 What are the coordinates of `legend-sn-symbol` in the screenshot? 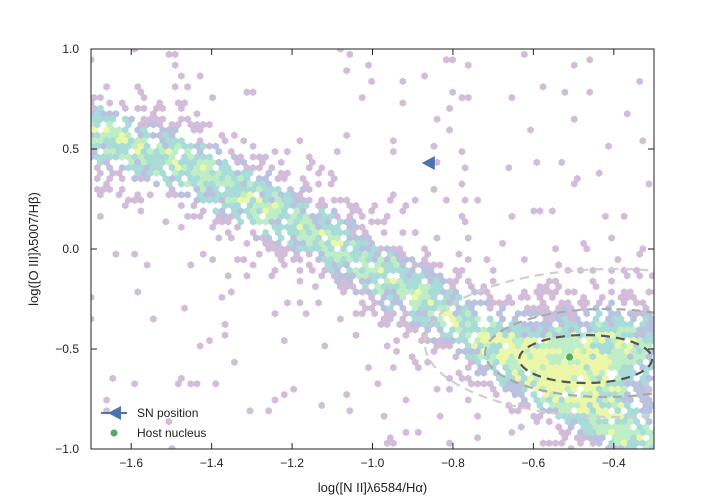 It's located at (114, 413).